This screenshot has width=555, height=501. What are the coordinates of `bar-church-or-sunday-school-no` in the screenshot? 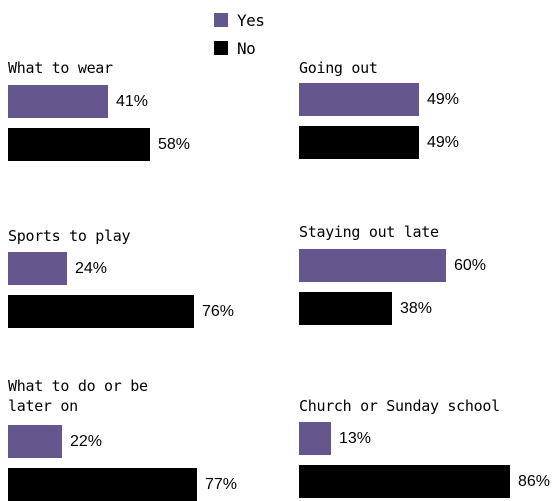 It's located at (404, 481).